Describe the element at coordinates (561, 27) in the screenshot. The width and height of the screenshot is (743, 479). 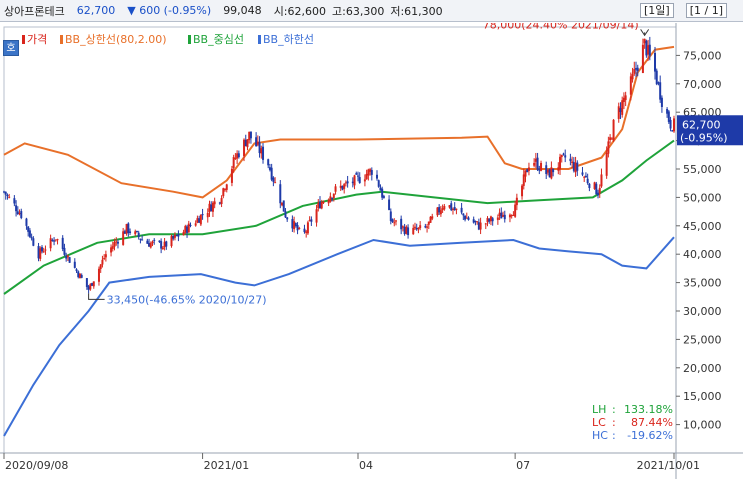
I see `annotation-high-label: 78,000(24.40% 2021/09/14)` at that location.